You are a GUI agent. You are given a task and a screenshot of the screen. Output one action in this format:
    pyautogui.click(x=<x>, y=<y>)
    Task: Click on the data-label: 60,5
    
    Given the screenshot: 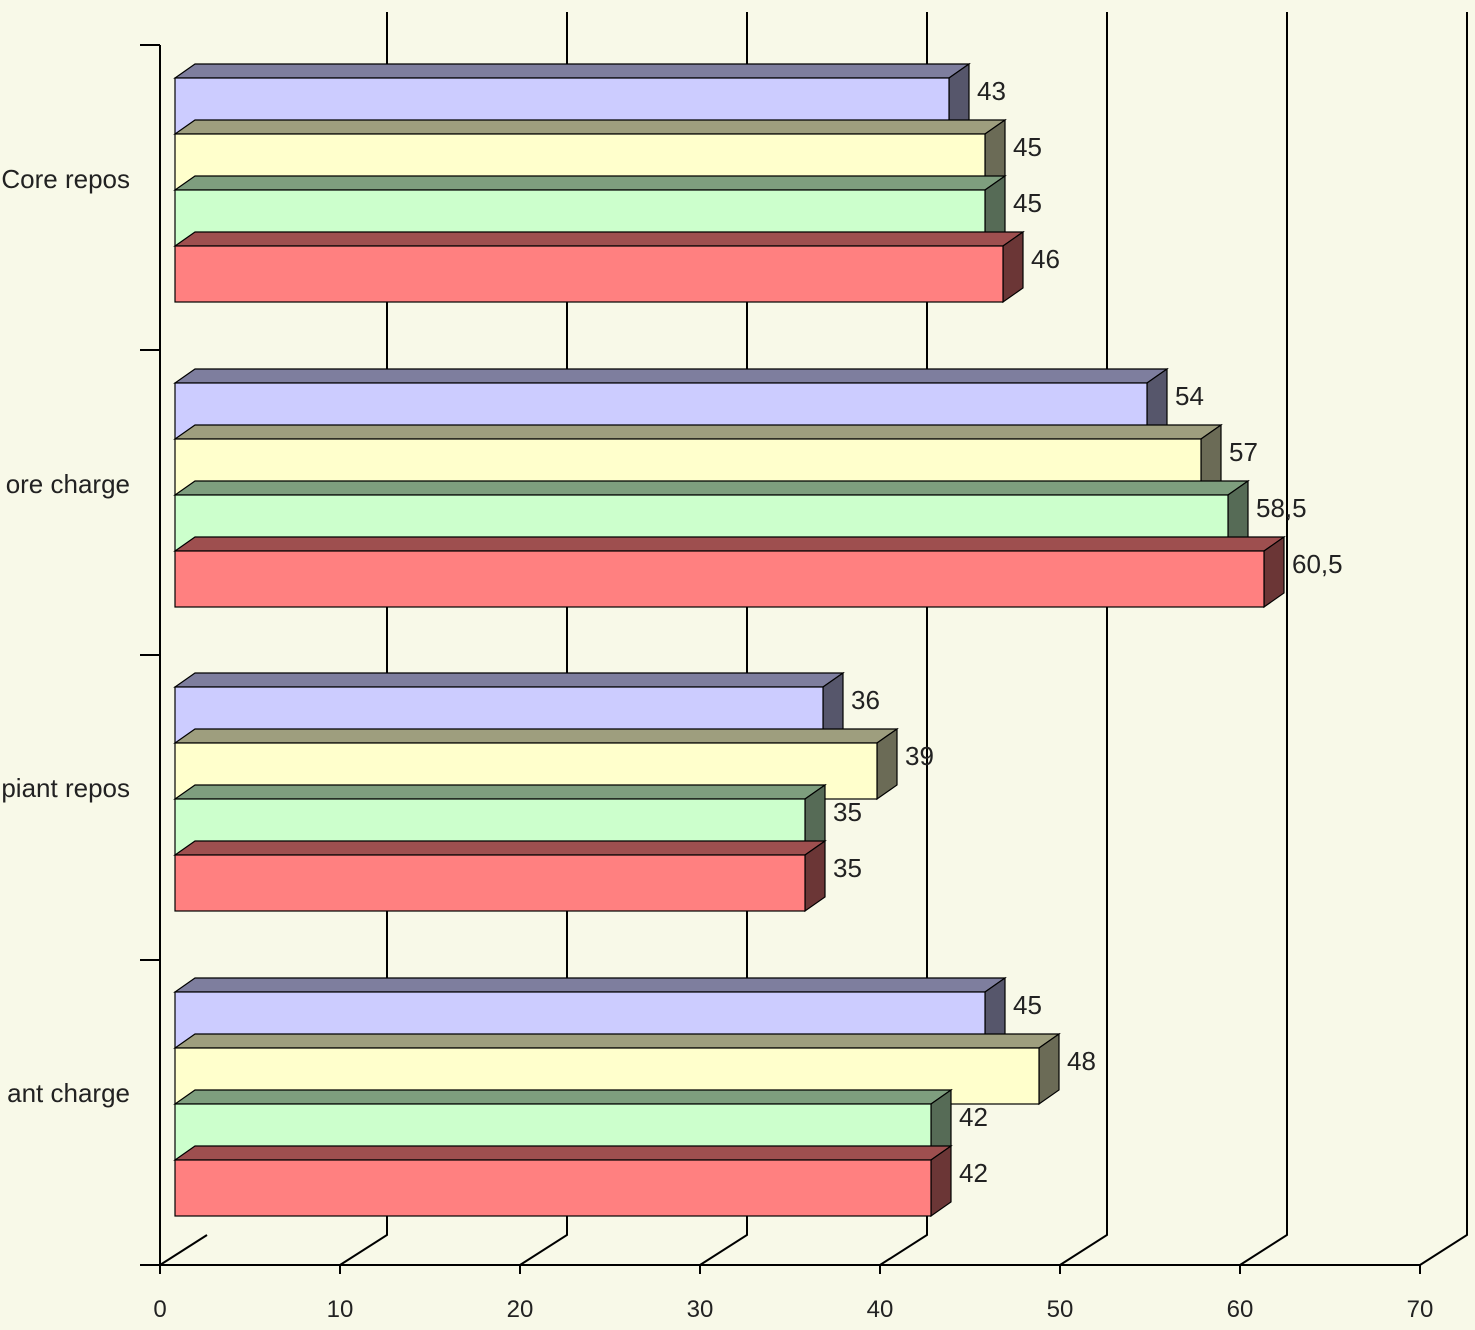 What is the action you would take?
    pyautogui.click(x=1317, y=564)
    